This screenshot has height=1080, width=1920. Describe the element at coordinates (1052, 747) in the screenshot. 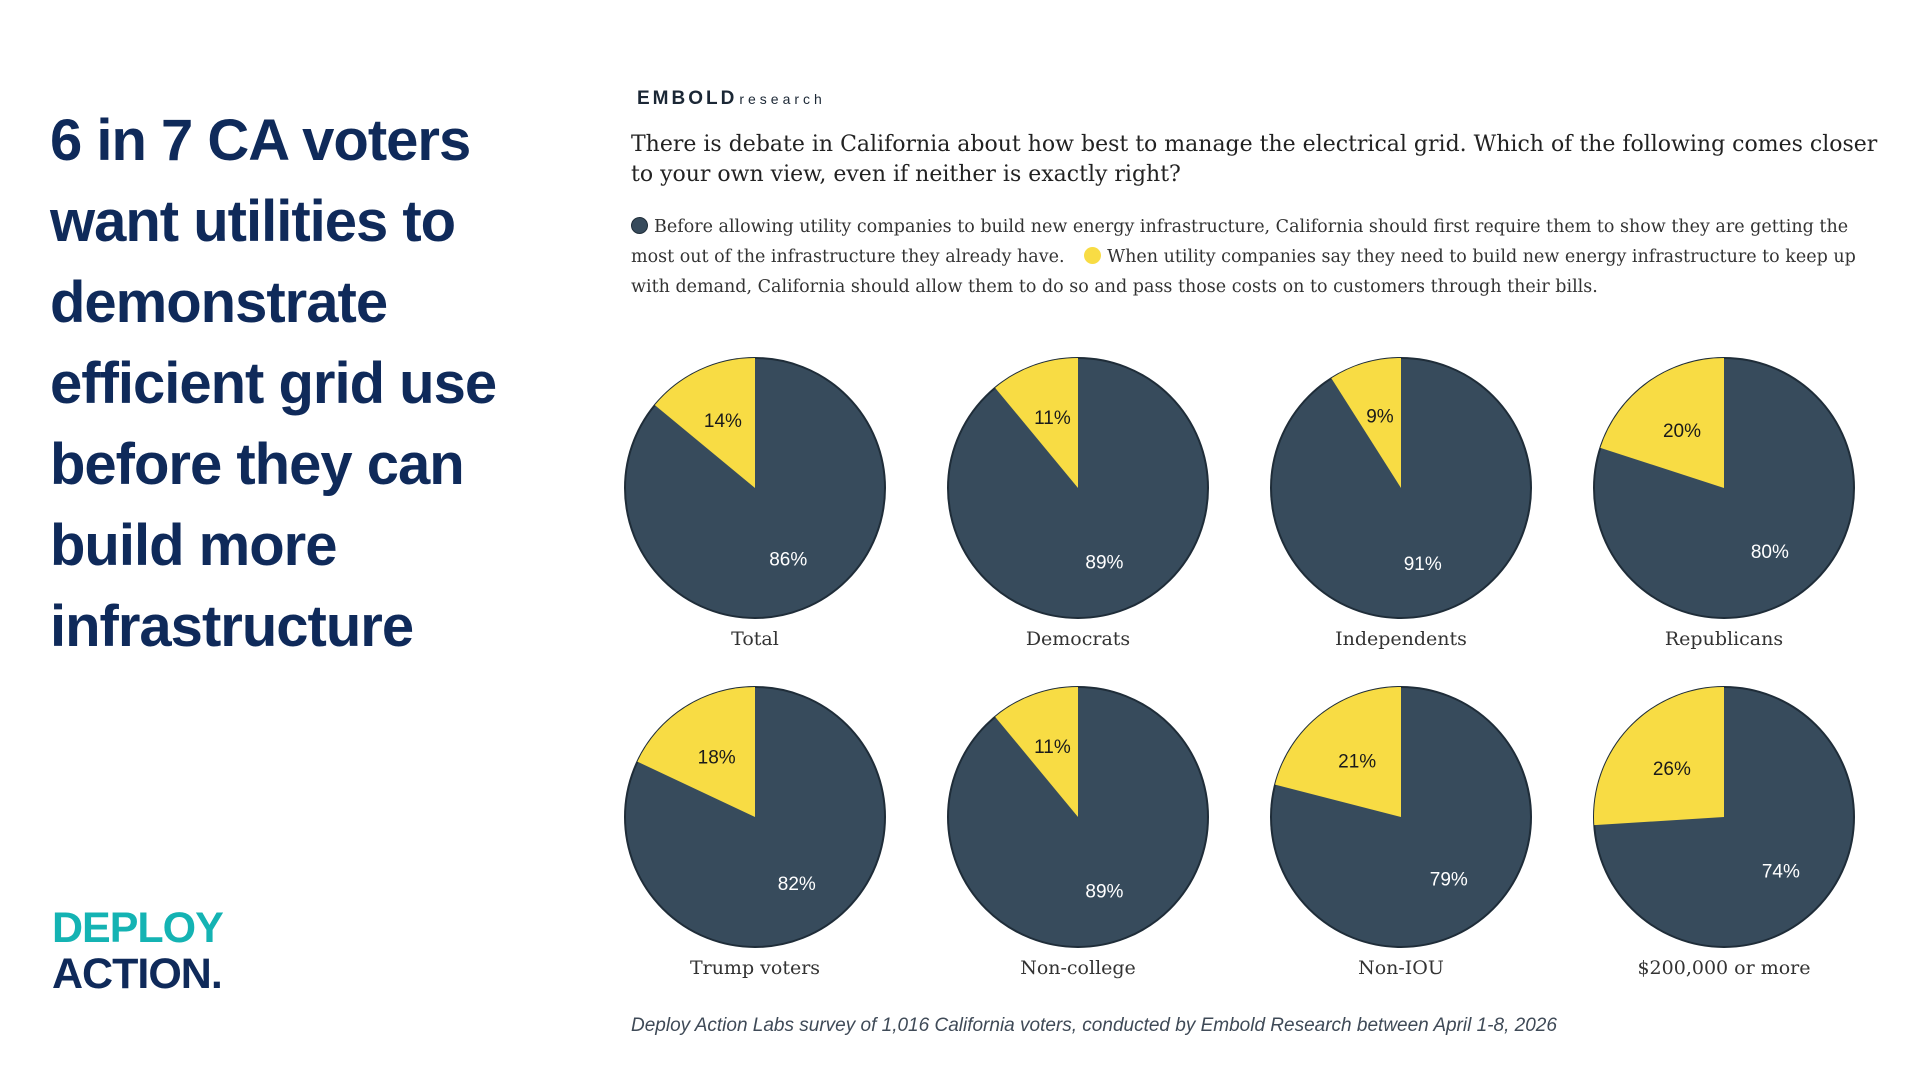

I see `pie-label-yellow-non-college: 11%` at that location.